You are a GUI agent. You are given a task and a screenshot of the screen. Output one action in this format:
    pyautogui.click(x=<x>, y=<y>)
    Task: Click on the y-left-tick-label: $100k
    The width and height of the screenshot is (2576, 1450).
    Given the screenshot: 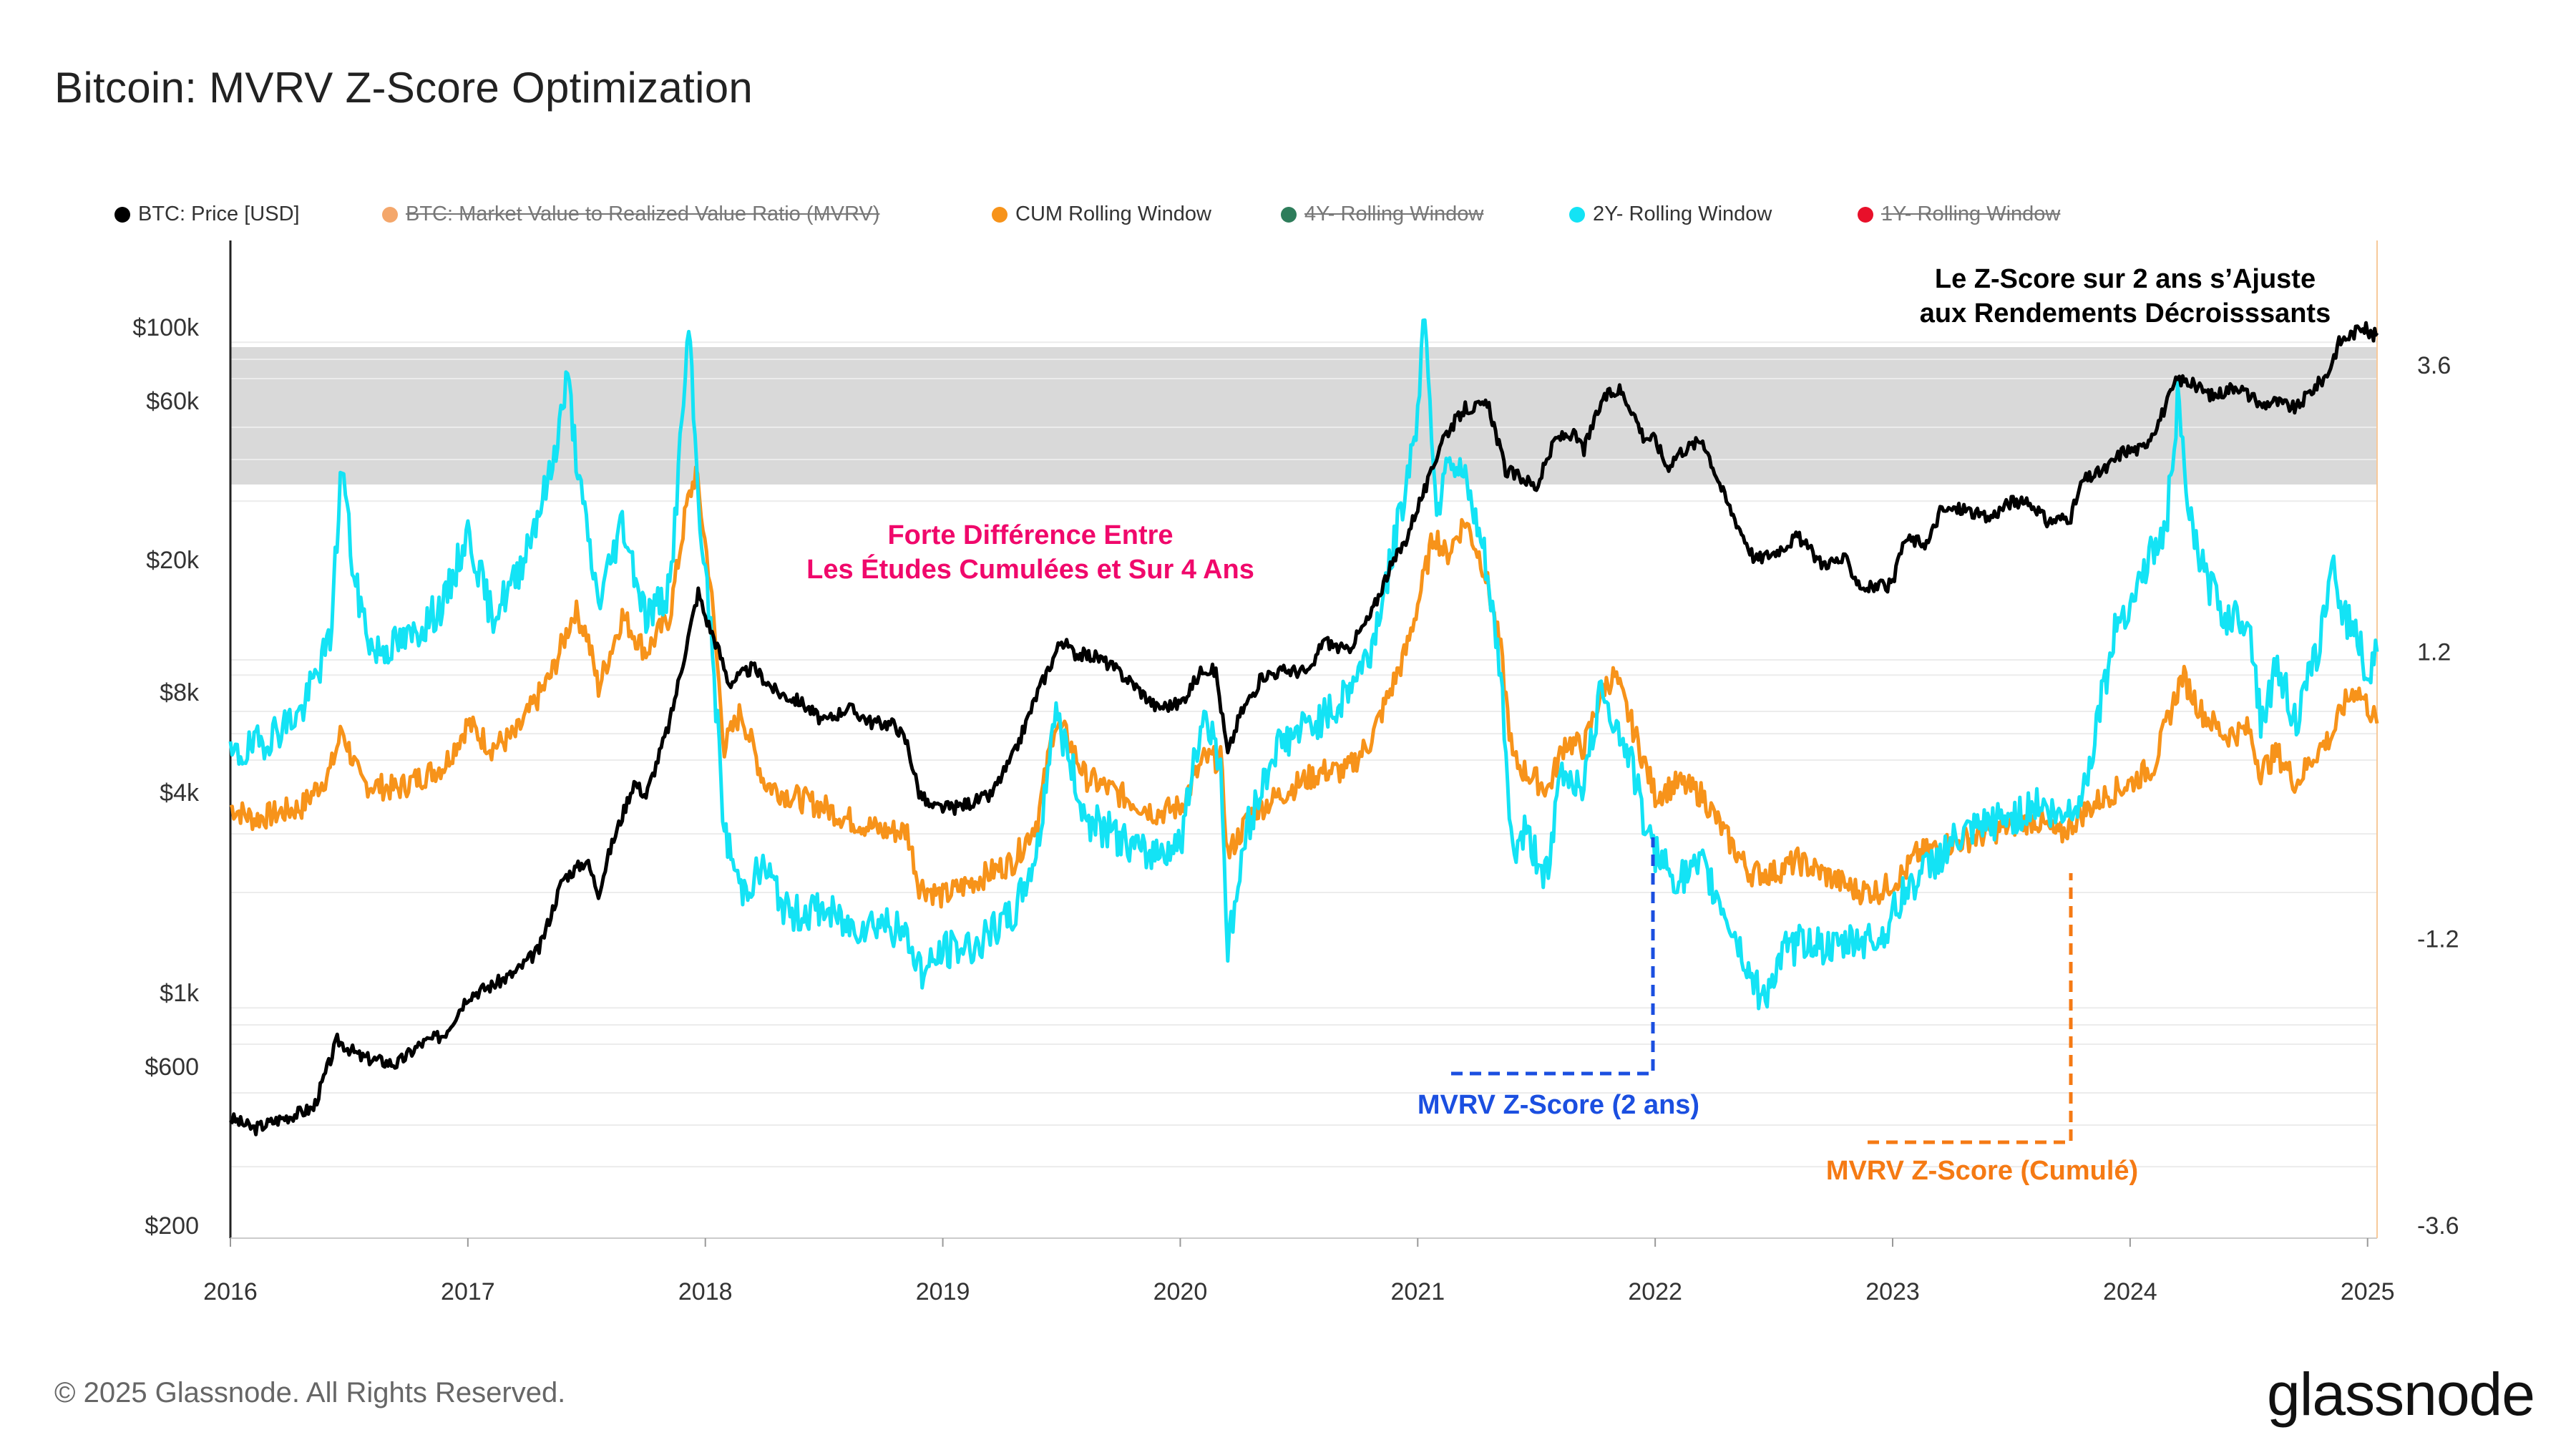 What is the action you would take?
    pyautogui.click(x=166, y=327)
    